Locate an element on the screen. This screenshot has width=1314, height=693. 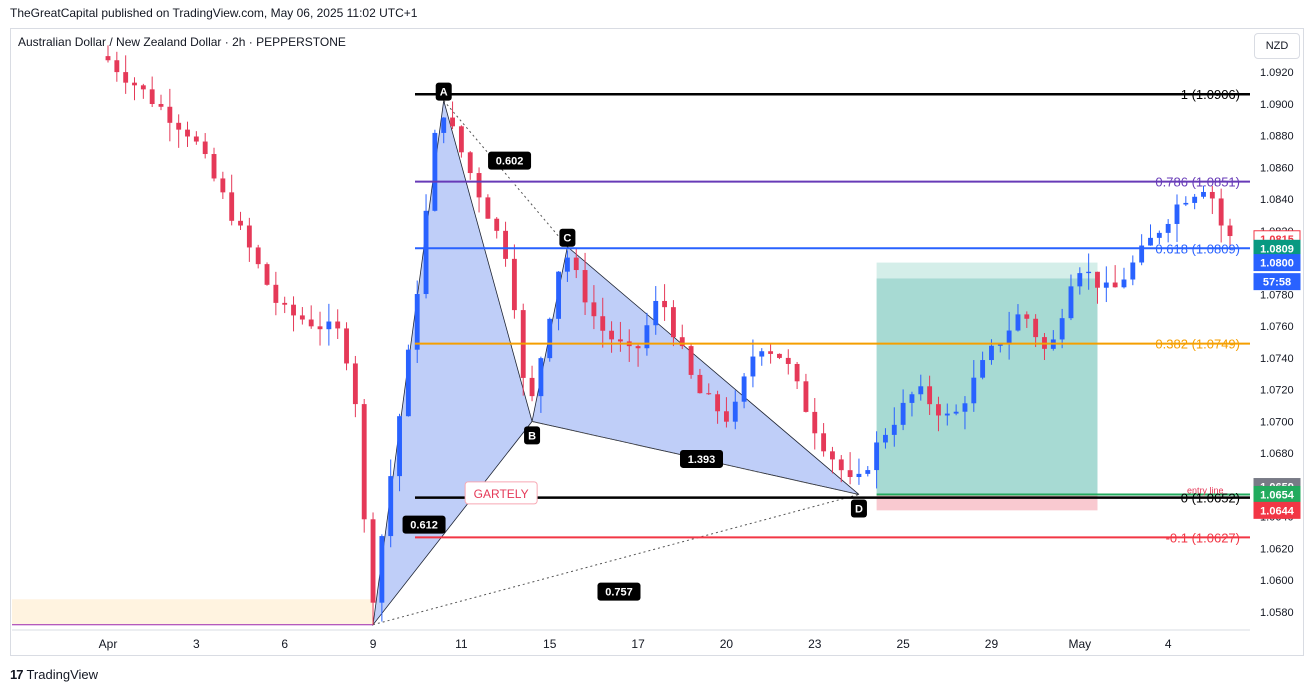
pattern-point-b-bg is located at coordinates (532, 435).